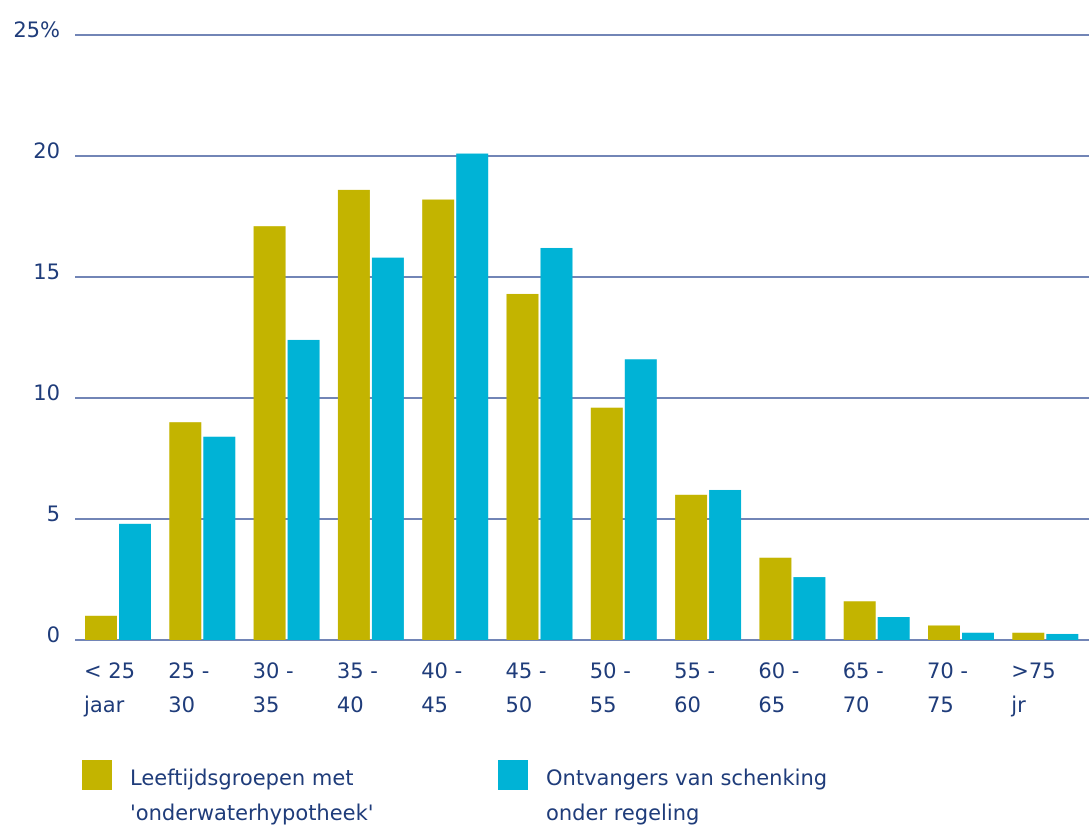 The height and width of the screenshot is (834, 1089). I want to click on x-tick-label-line: 65, so click(771, 705).